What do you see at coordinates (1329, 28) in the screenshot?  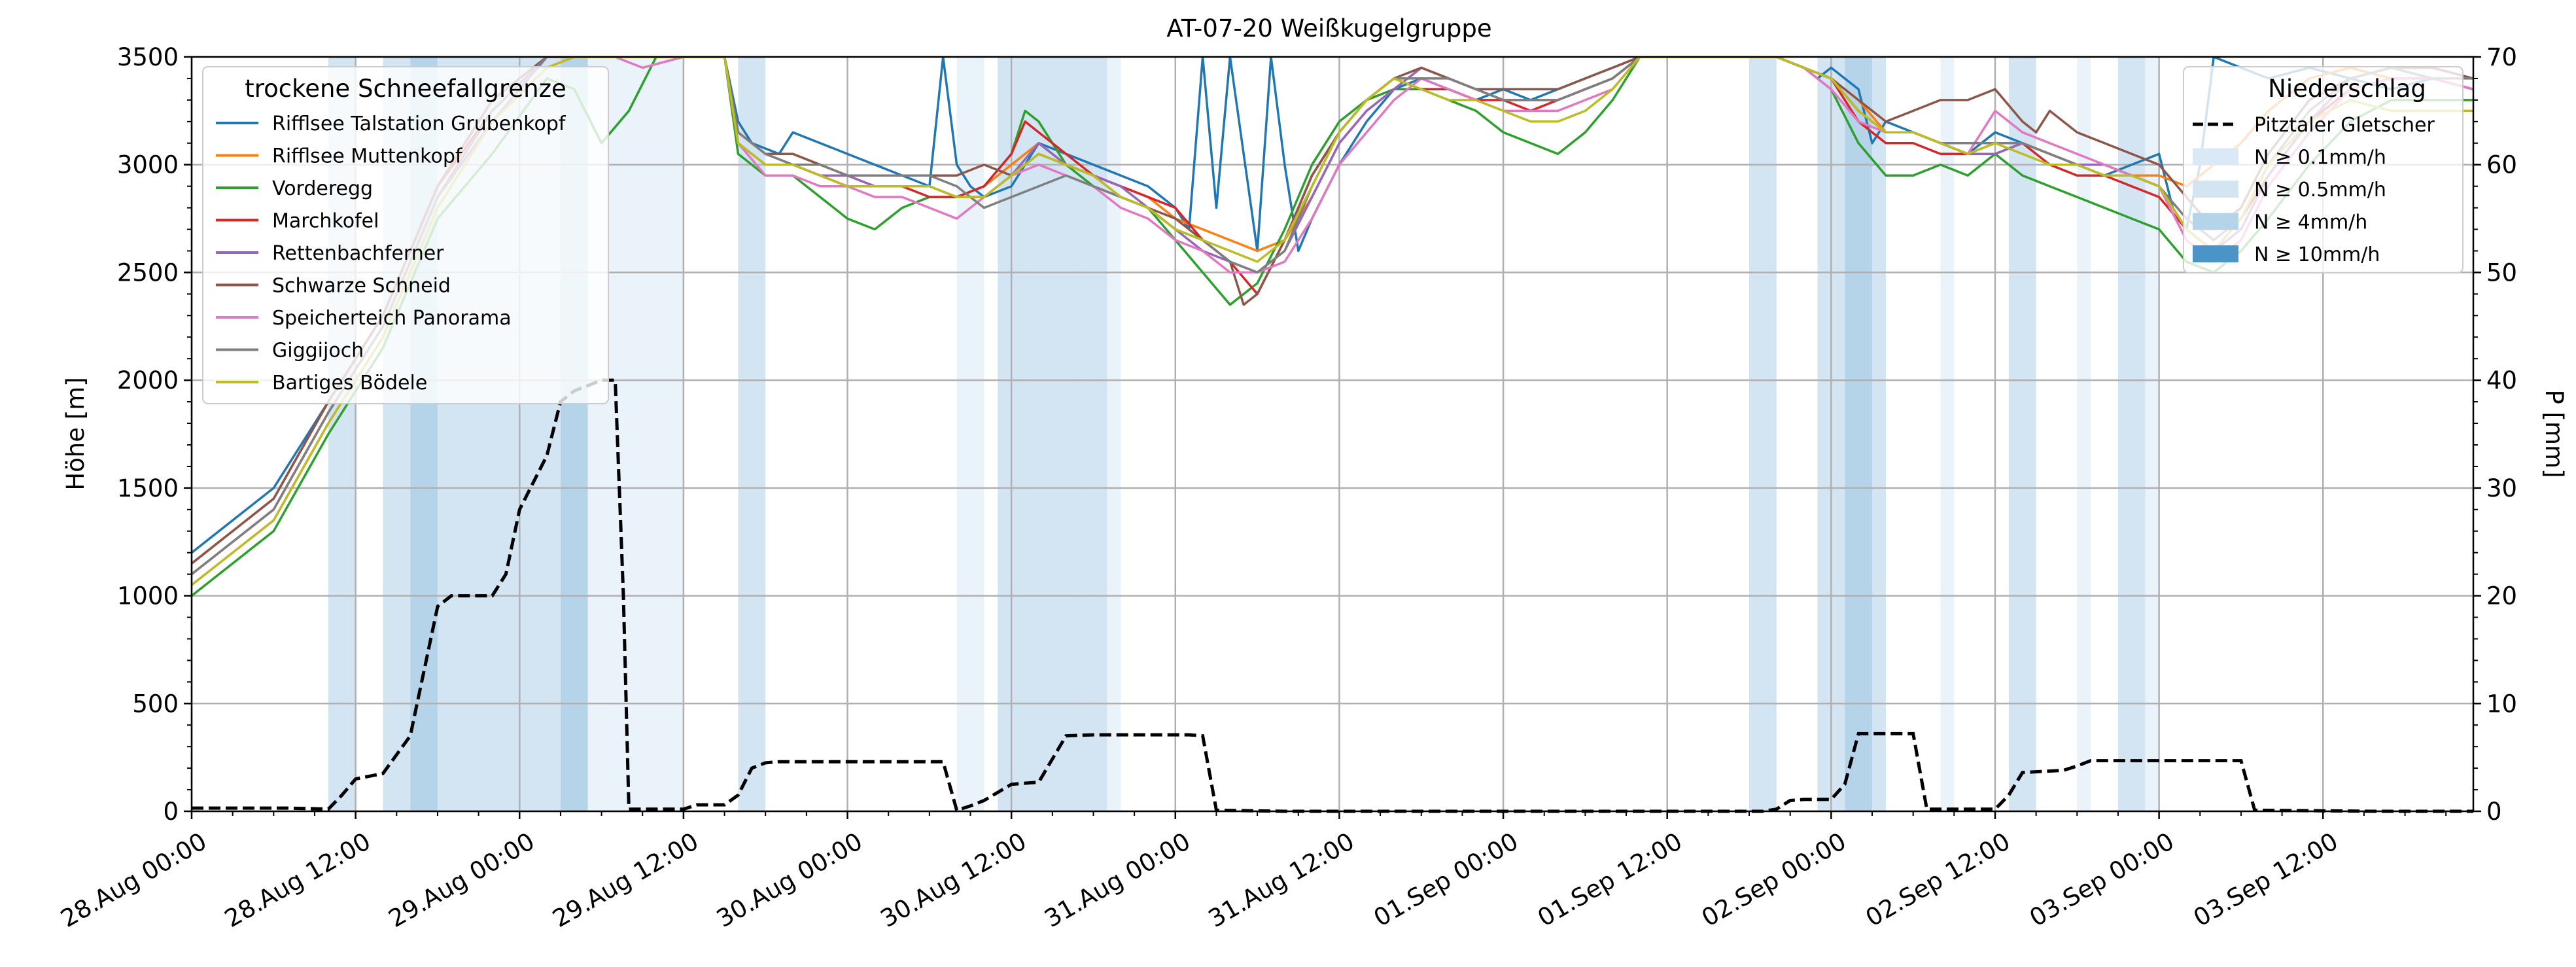 I see `chart-title: AT-07-20 Weißkugelgruppe` at bounding box center [1329, 28].